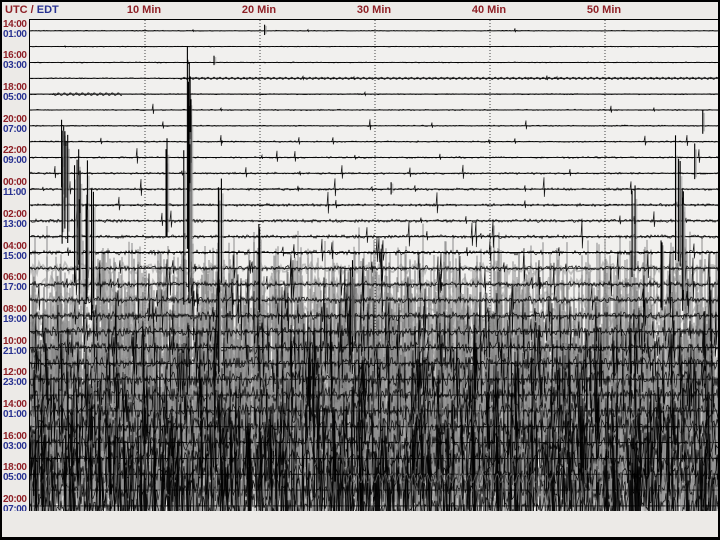 The image size is (720, 540). Describe the element at coordinates (604, 10) in the screenshot. I see `minute-tick-label: 50 Min` at that location.